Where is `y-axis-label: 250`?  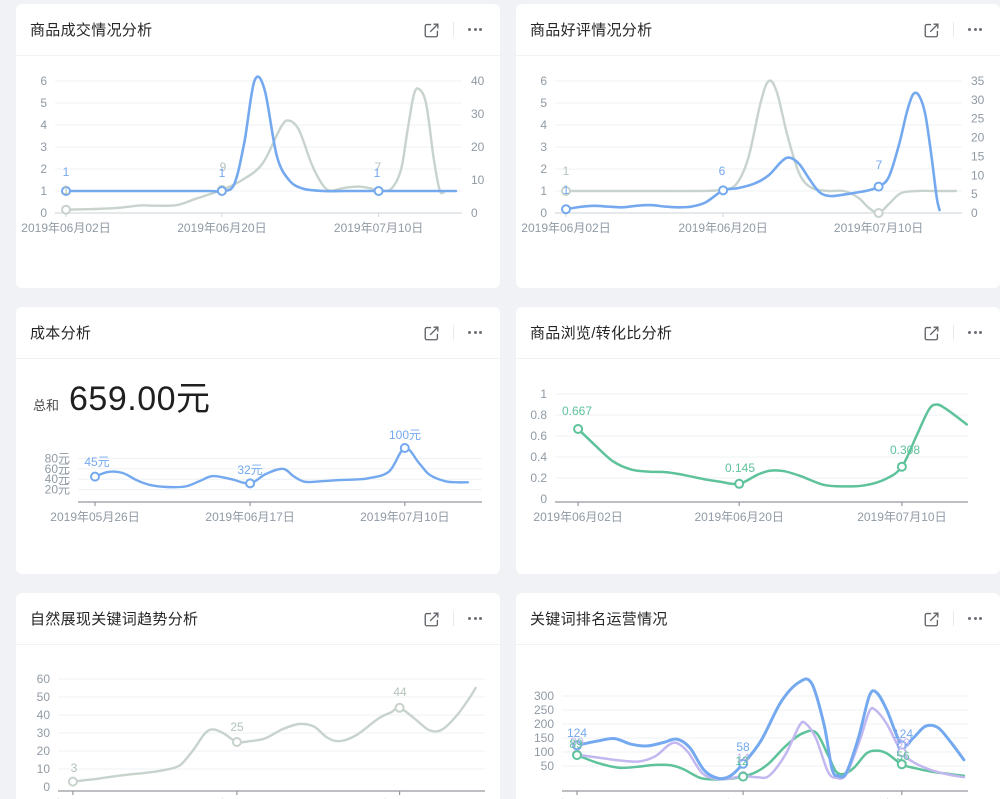
y-axis-label: 250 is located at coordinates (544, 710).